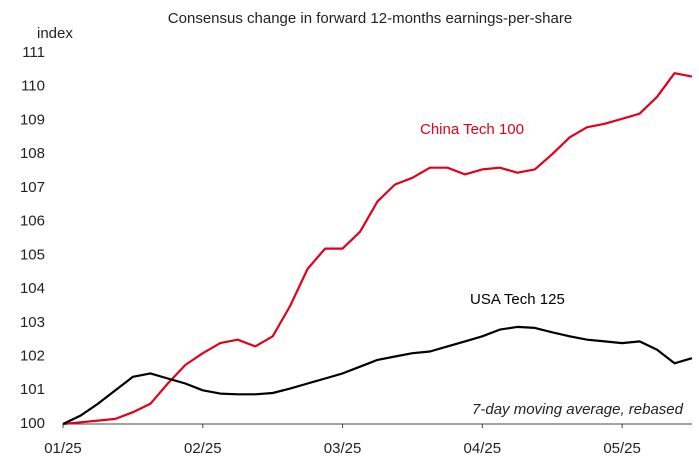 The height and width of the screenshot is (460, 699). I want to click on y-tick-label: 110, so click(33, 86).